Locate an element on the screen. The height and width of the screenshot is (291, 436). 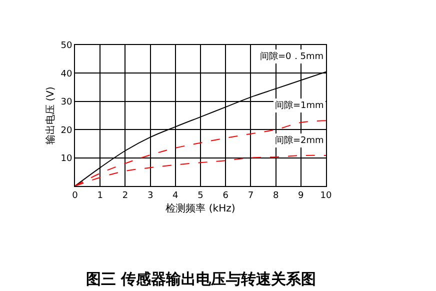
y-tick-label: 30 is located at coordinates (66, 103).